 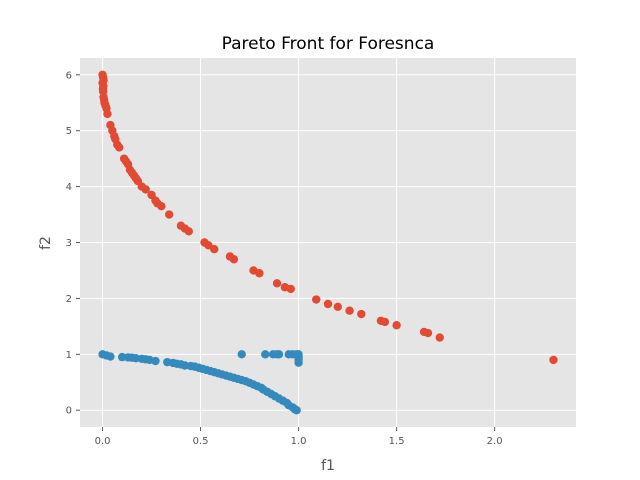 What do you see at coordinates (495, 441) in the screenshot?
I see `x-tick-label: 2.0` at bounding box center [495, 441].